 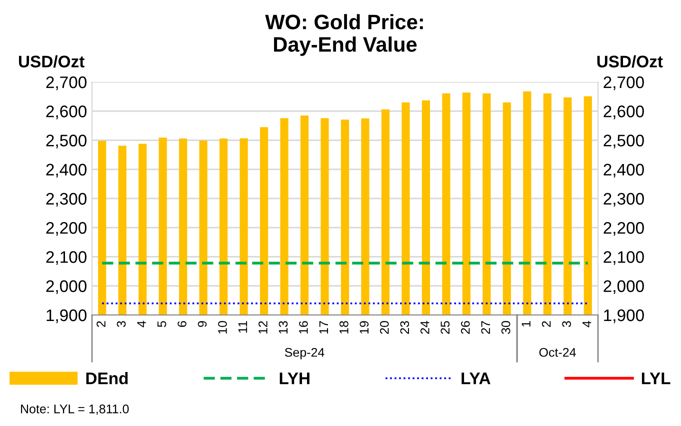 I want to click on x-tick-label: 19, so click(x=364, y=327).